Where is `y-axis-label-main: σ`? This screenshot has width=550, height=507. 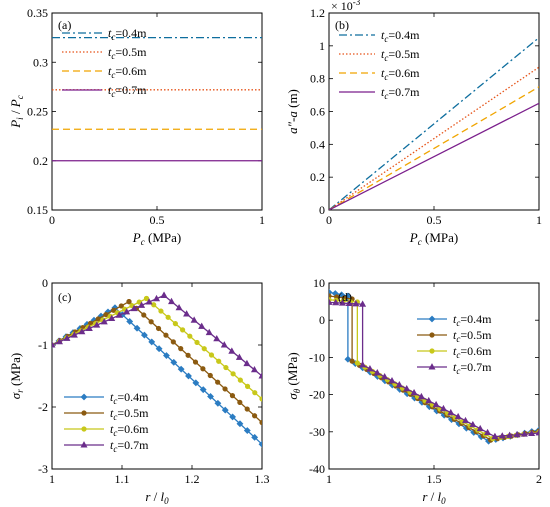 y-axis-label-main: σ is located at coordinates (15, 395).